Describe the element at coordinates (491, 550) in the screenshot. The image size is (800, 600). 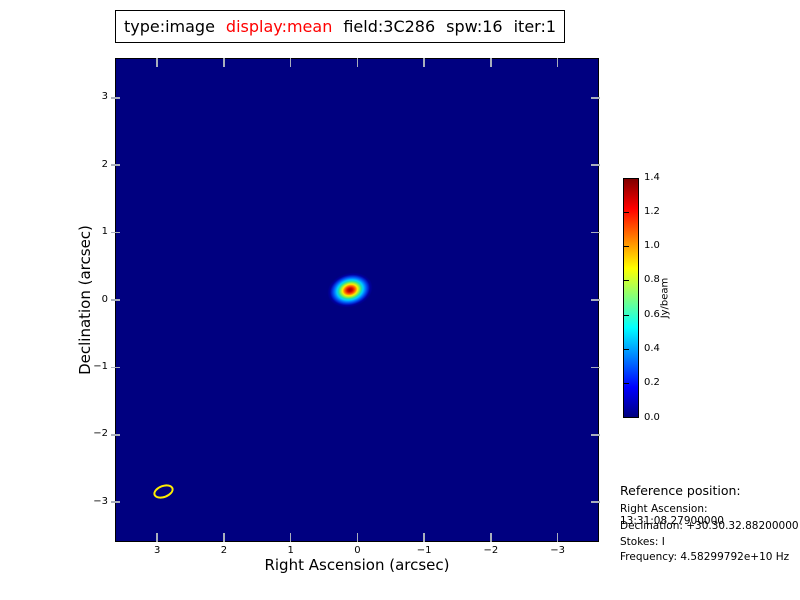
I see `x-tick-label: −2` at that location.